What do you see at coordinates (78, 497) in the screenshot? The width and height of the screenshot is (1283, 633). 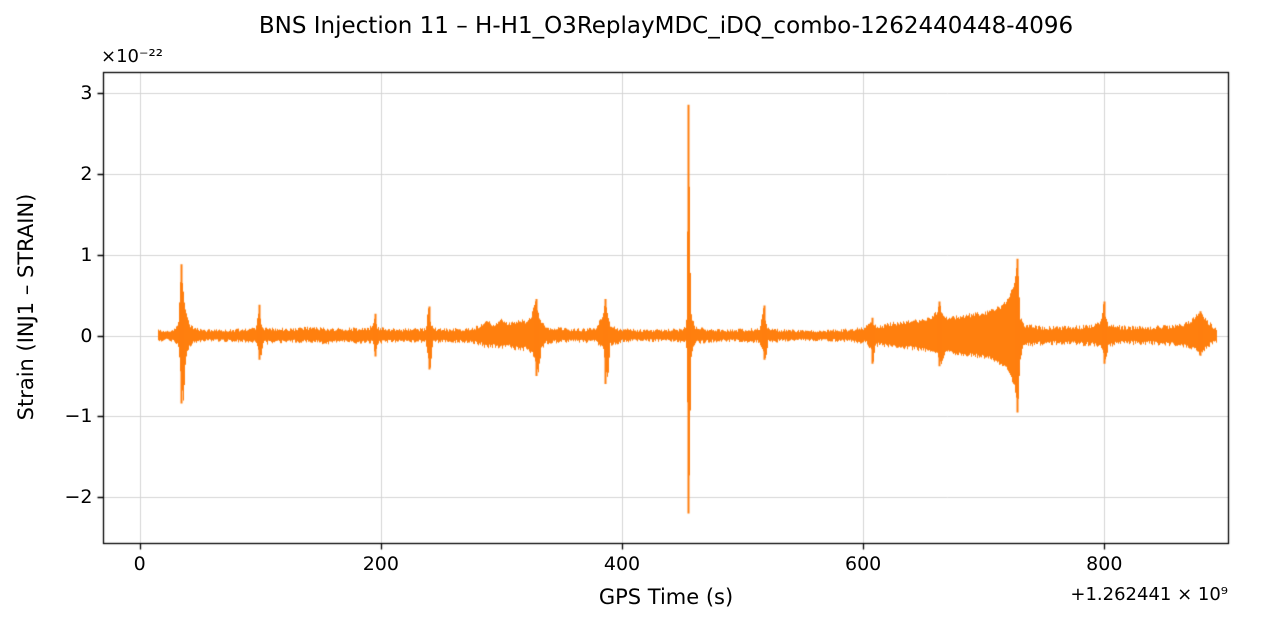 I see `y-tick-label: −2` at bounding box center [78, 497].